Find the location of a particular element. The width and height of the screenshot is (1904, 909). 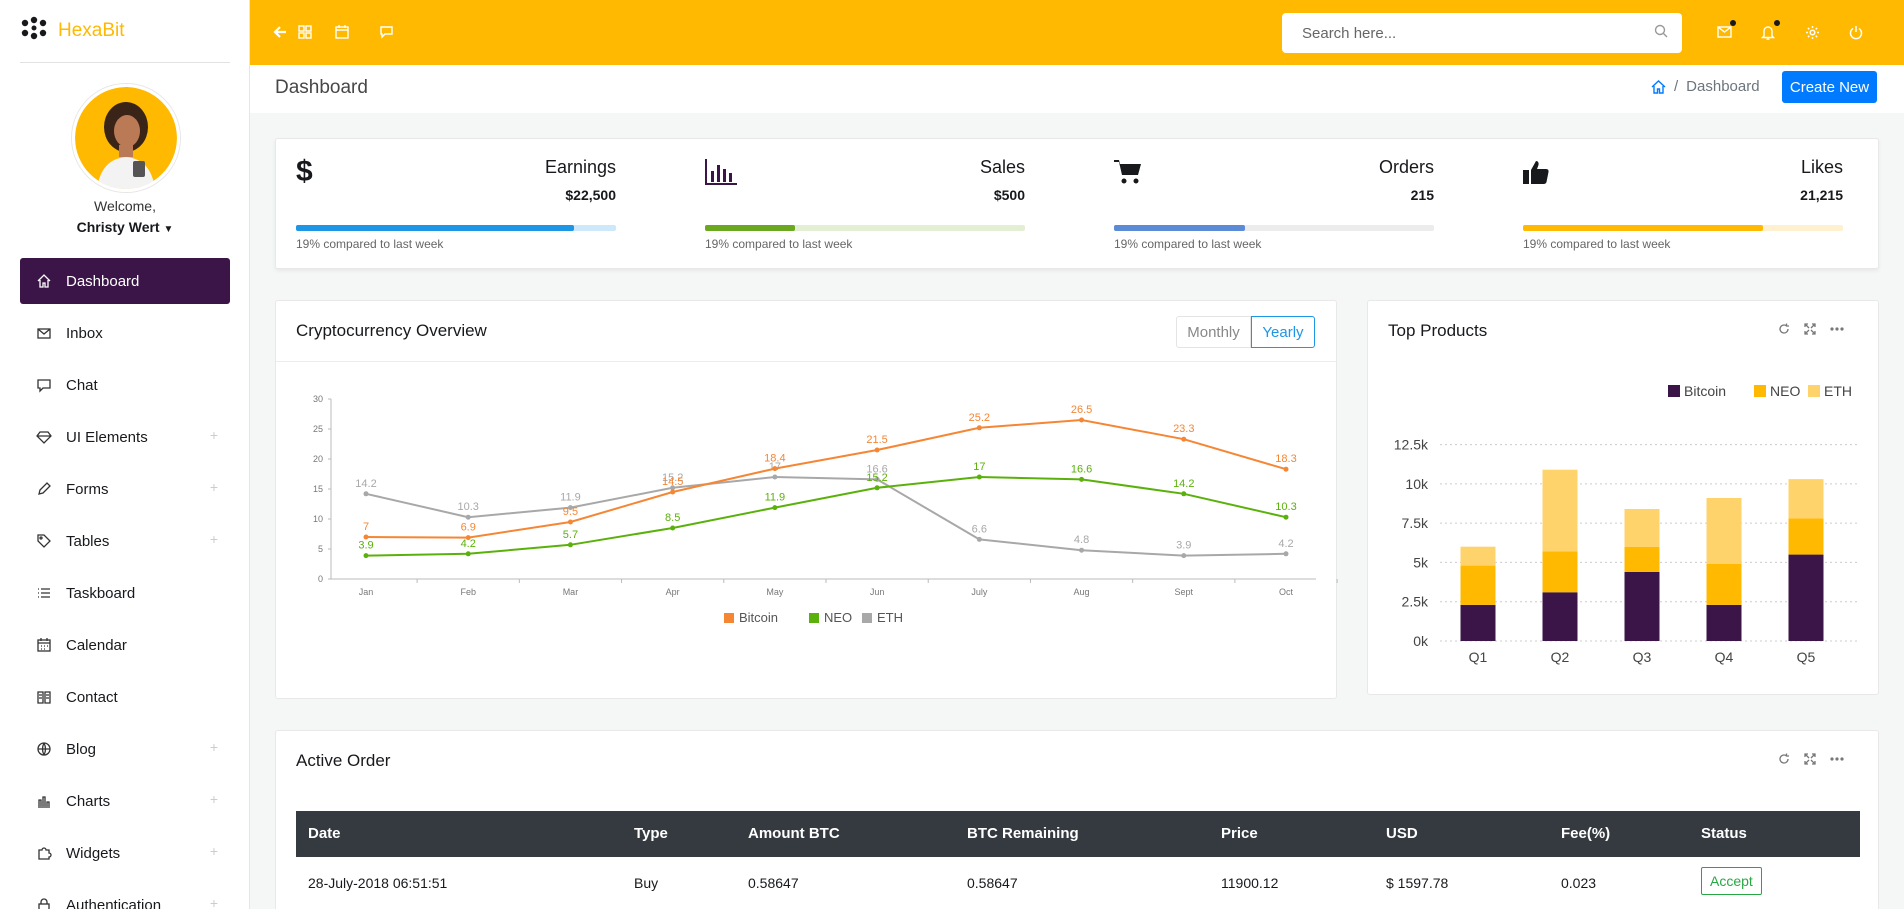

sidebar-item-ui-elements: UI Elements + is located at coordinates (125, 437).